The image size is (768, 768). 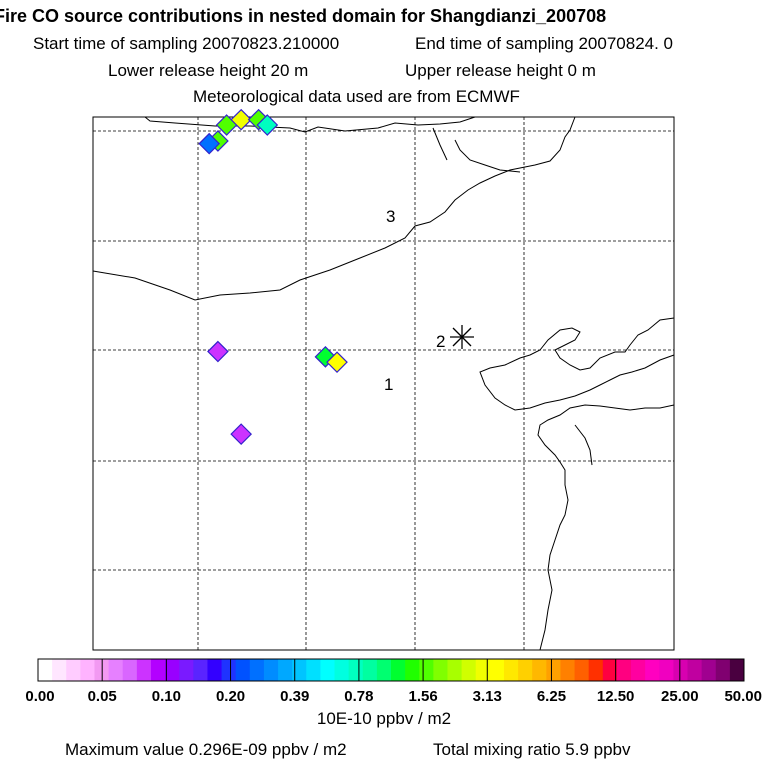 What do you see at coordinates (544, 43) in the screenshot?
I see `end-time-label: End time of sampling 20070824. 0` at bounding box center [544, 43].